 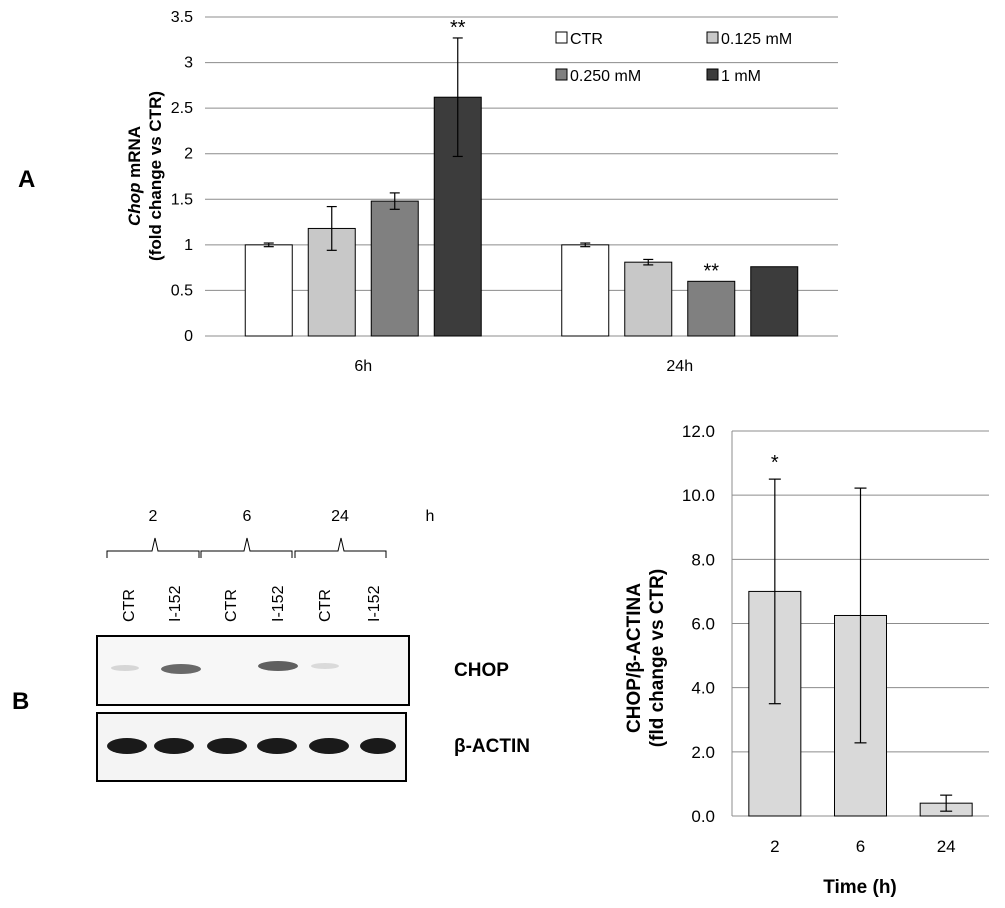 What do you see at coordinates (860, 846) in the screenshot?
I see `chart-b-x-tick-label: 6` at bounding box center [860, 846].